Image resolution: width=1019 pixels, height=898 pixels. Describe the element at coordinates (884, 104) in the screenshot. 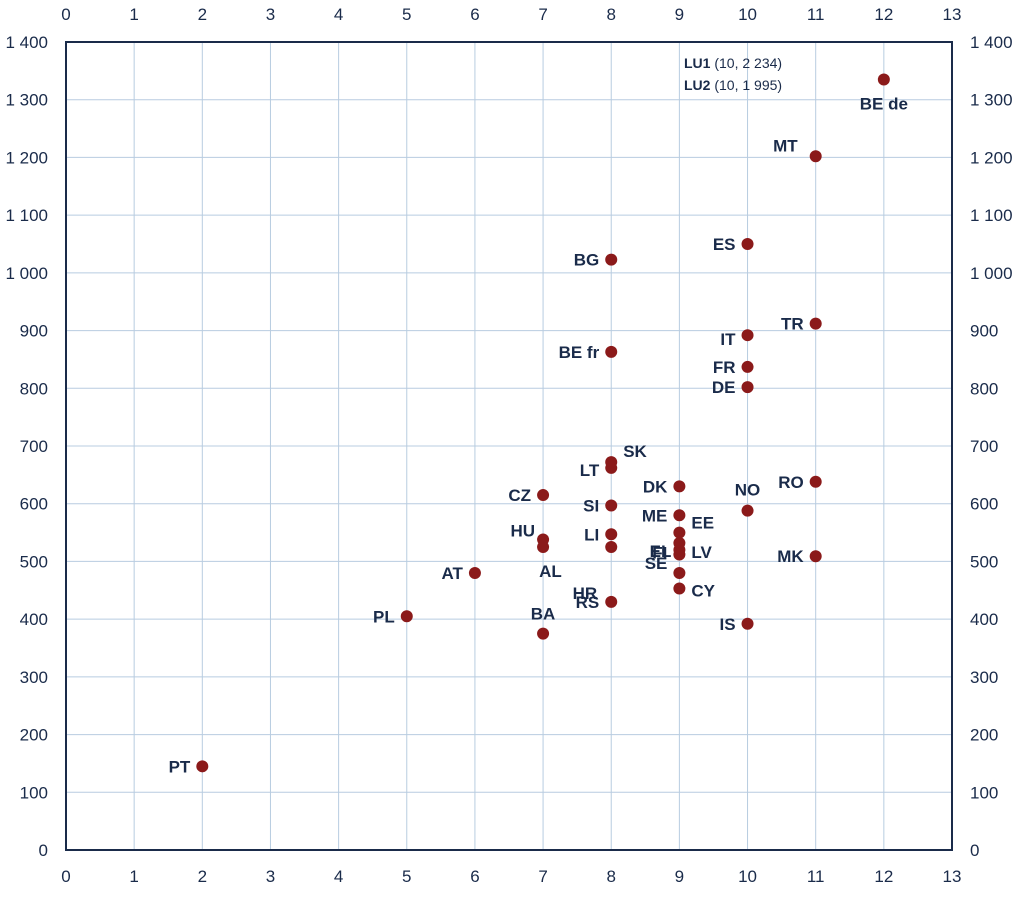

I see `point-label: BE de` at that location.